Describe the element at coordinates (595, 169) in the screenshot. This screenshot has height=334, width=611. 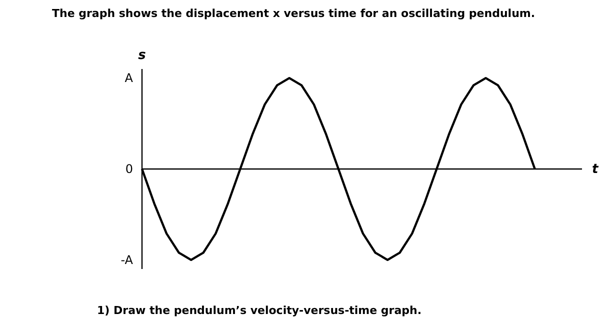
I see `x-axis-title: t` at that location.